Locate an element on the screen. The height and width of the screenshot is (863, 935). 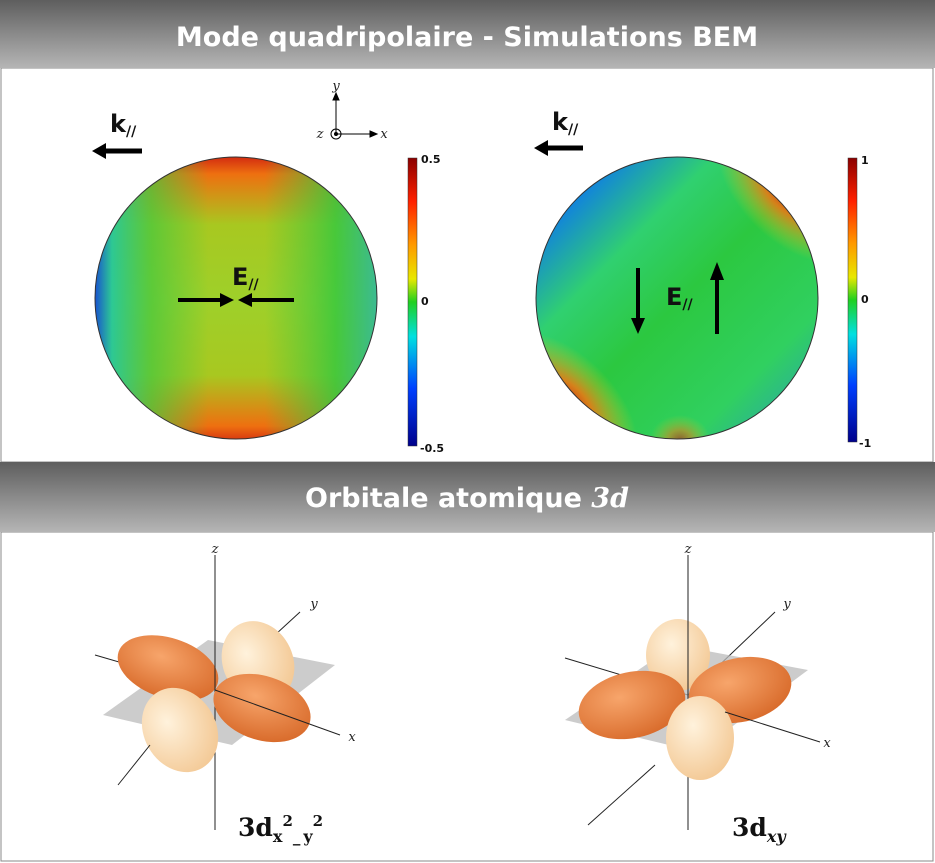
section-symbol: 3d is located at coordinates (610, 498).